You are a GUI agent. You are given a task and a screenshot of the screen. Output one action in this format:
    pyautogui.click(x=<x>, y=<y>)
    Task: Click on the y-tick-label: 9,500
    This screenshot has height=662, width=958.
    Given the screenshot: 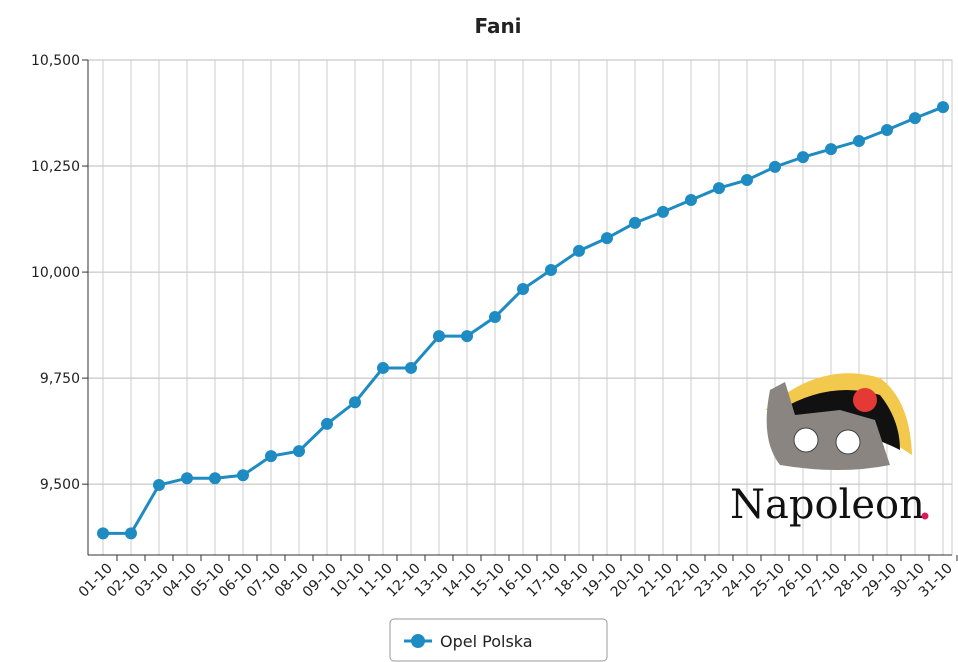 What is the action you would take?
    pyautogui.click(x=60, y=485)
    